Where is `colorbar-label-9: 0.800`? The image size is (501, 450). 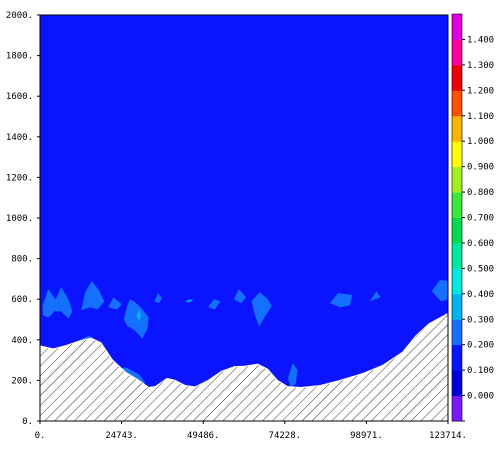
colorbar-label-9: 0.800 is located at coordinates (480, 193).